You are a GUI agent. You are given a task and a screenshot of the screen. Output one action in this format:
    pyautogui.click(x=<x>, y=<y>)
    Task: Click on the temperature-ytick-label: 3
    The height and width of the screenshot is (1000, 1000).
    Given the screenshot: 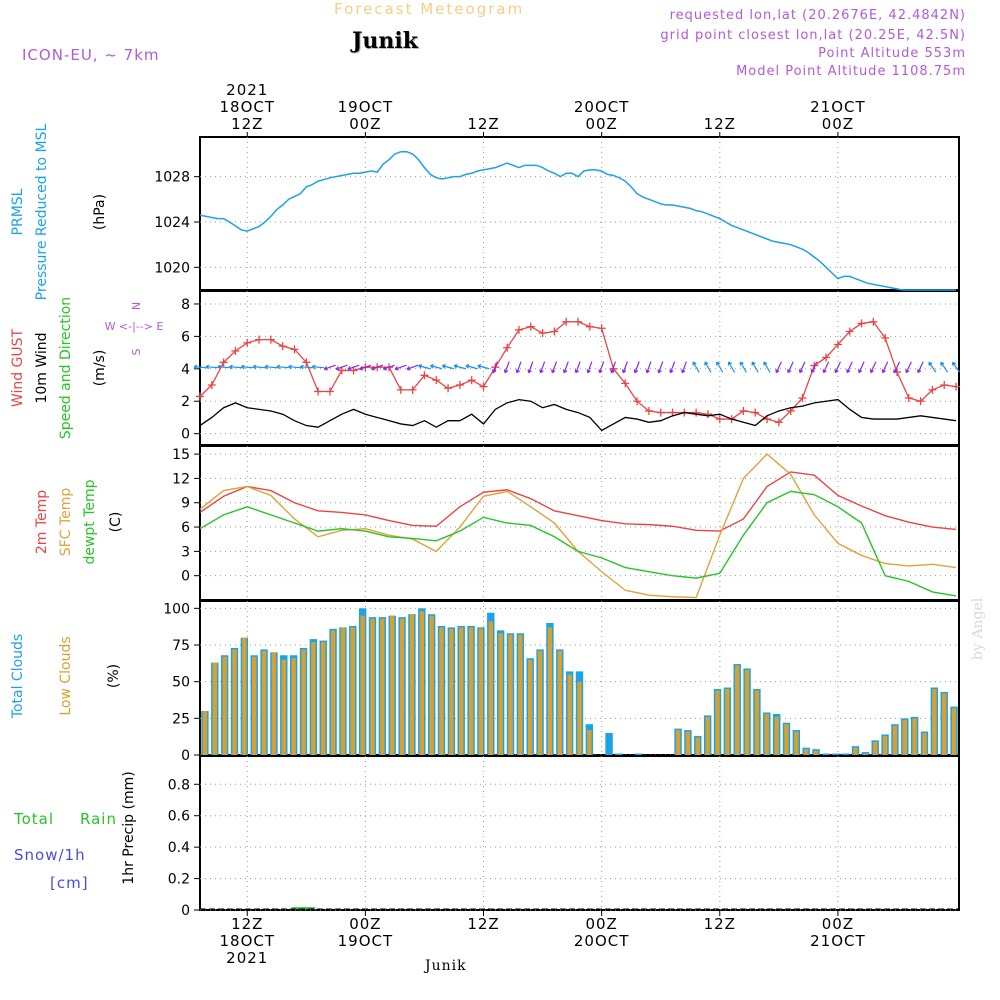 What is the action you would take?
    pyautogui.click(x=185, y=552)
    